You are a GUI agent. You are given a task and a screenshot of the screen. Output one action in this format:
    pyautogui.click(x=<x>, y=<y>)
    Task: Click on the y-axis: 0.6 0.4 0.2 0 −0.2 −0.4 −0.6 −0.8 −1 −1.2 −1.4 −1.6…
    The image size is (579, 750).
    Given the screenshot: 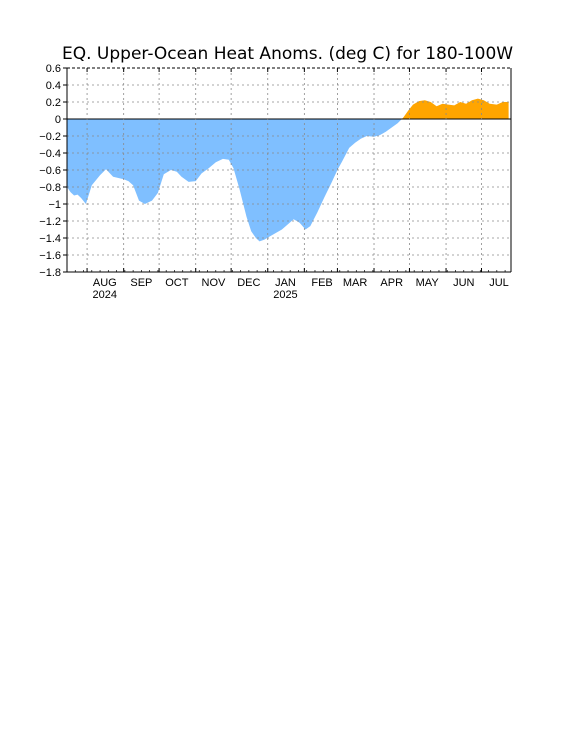 What is the action you would take?
    pyautogui.click(x=53, y=171)
    